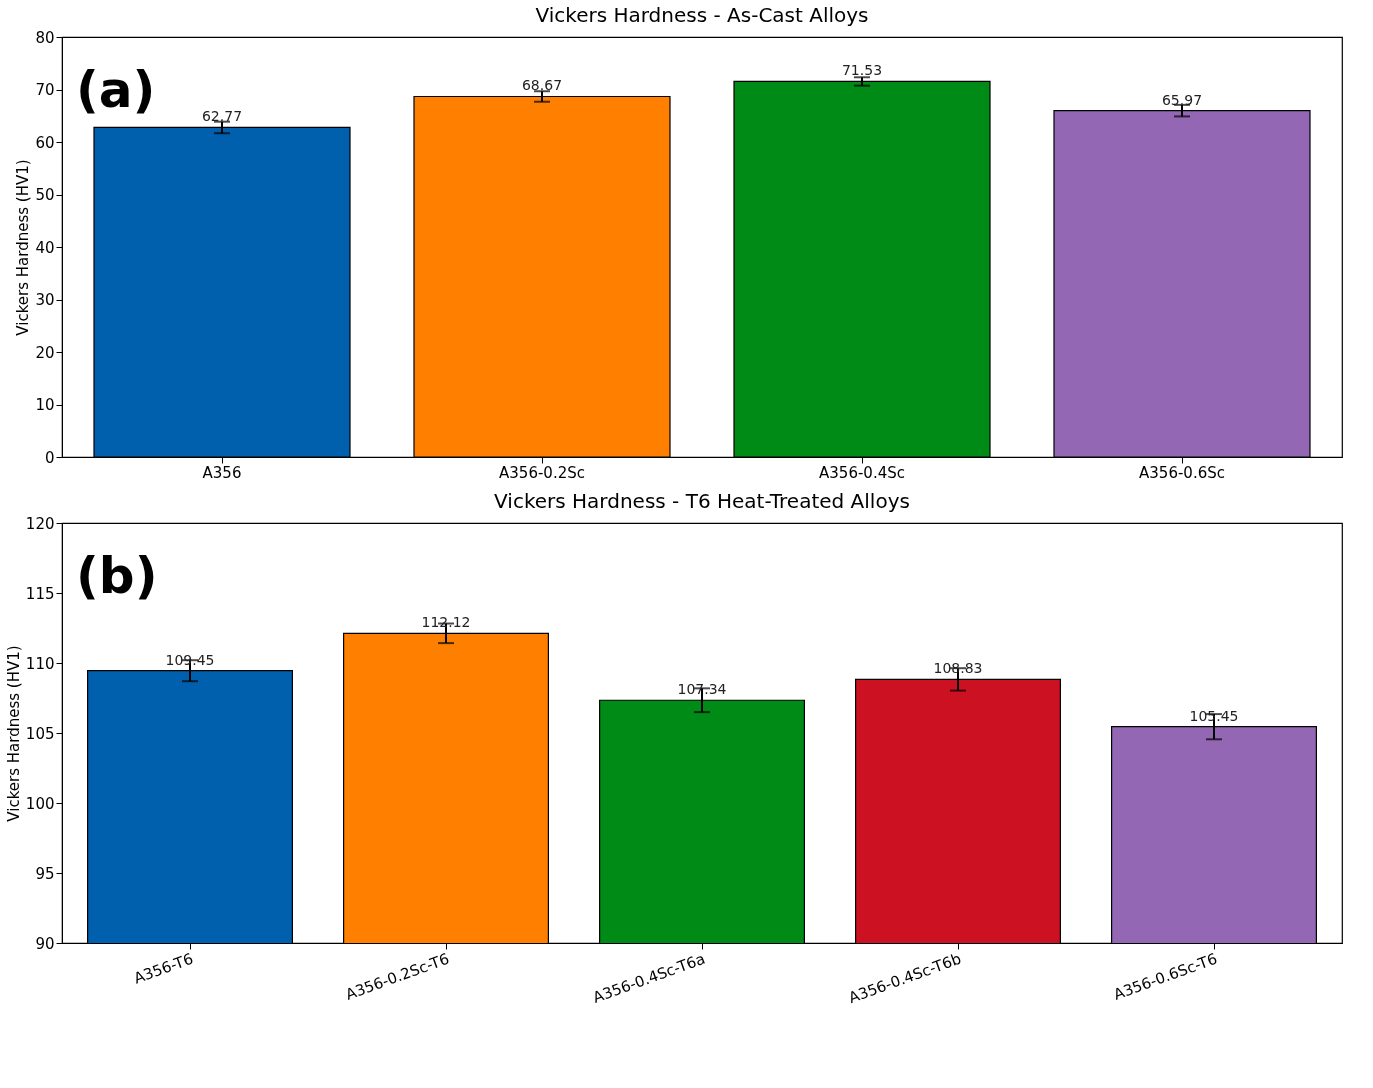 This screenshot has height=1088, width=1373. What do you see at coordinates (117, 576) in the screenshot?
I see `annotation: (b)` at bounding box center [117, 576].